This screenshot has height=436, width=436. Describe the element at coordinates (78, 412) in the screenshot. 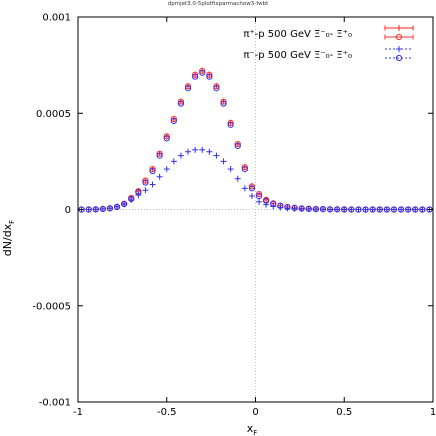

I see `x-tick-label: -1` at that location.